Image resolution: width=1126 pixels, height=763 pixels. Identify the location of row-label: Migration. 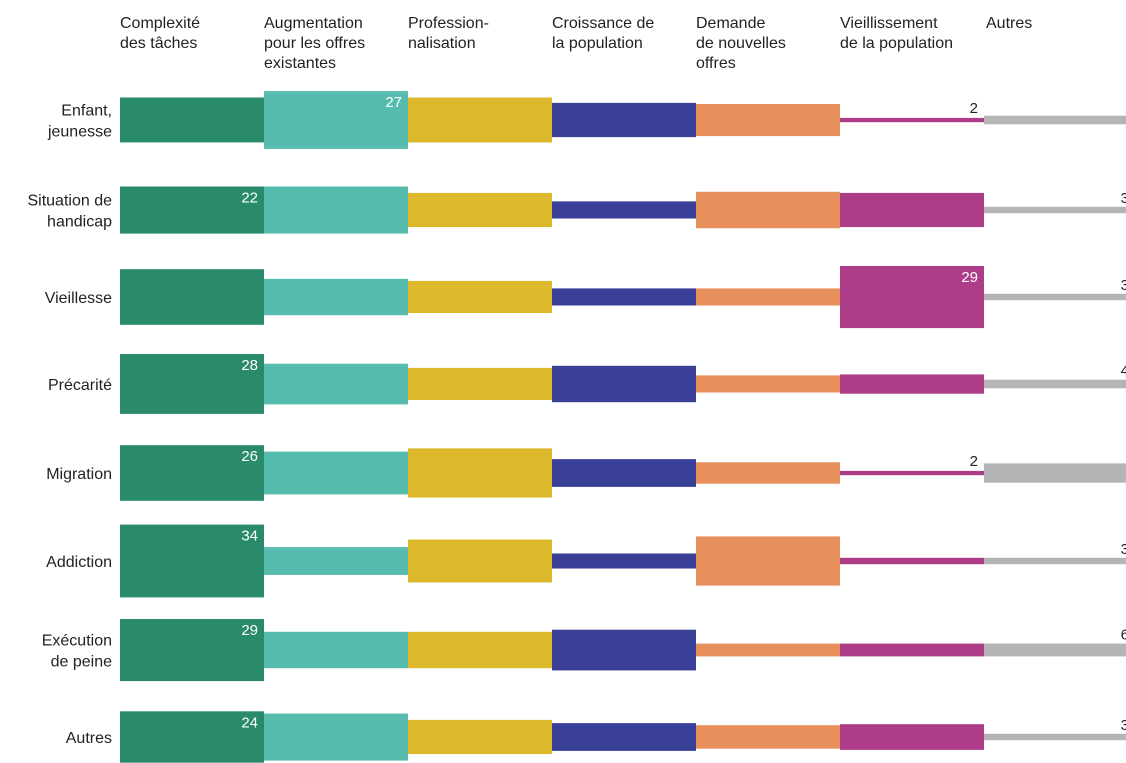
(79, 474).